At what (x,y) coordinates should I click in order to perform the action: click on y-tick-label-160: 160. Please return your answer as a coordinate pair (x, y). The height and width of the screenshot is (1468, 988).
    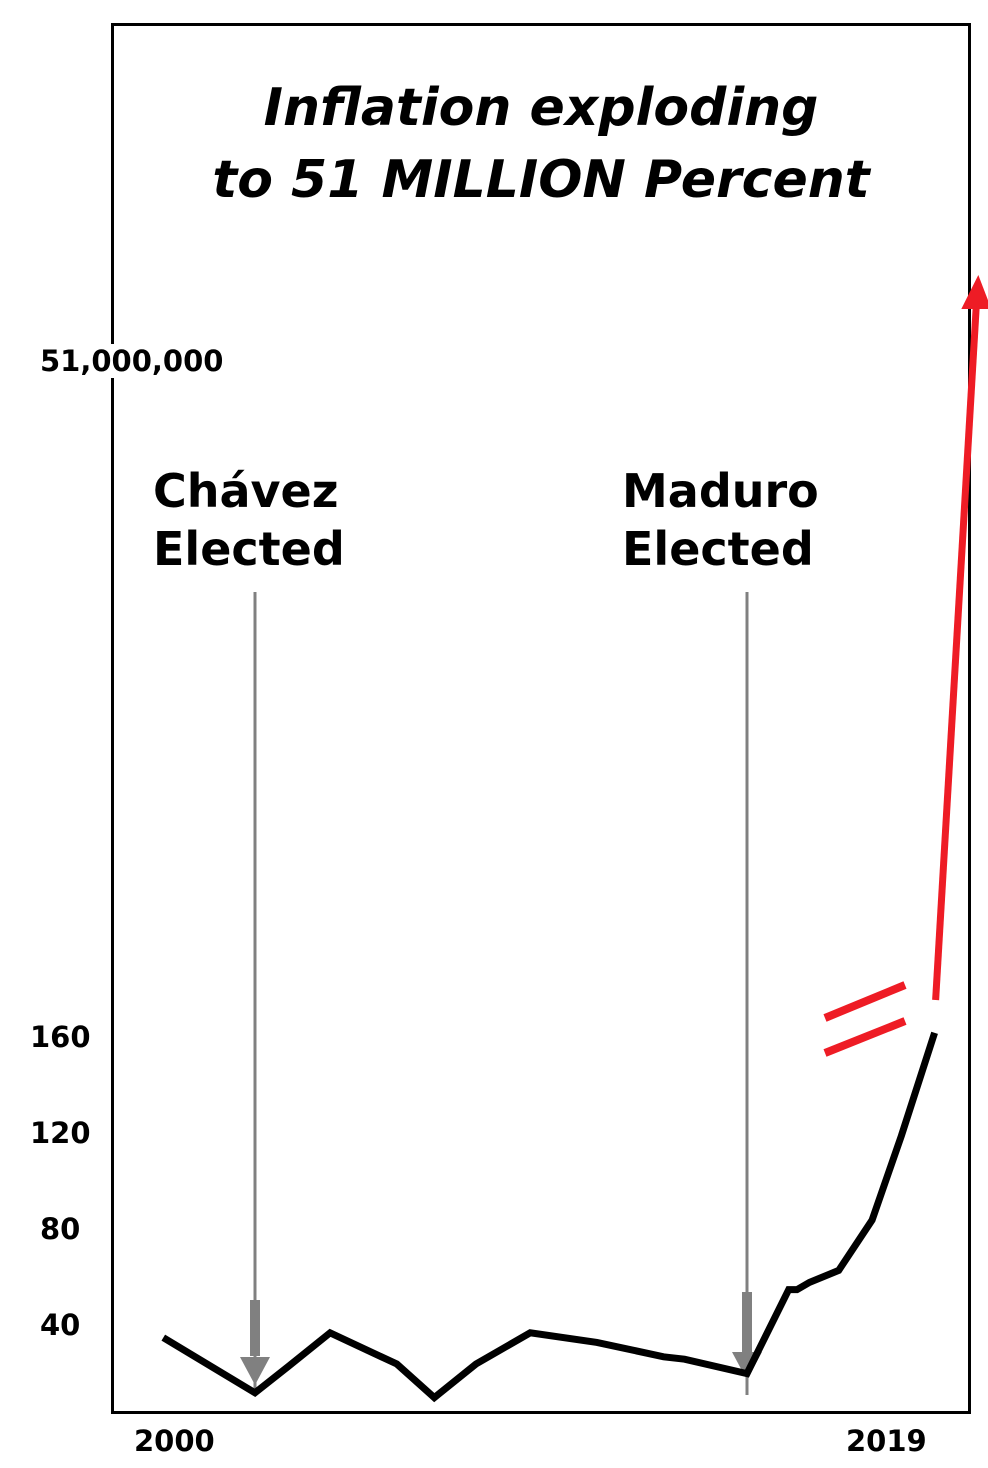
    Looking at the image, I should click on (60, 1037).